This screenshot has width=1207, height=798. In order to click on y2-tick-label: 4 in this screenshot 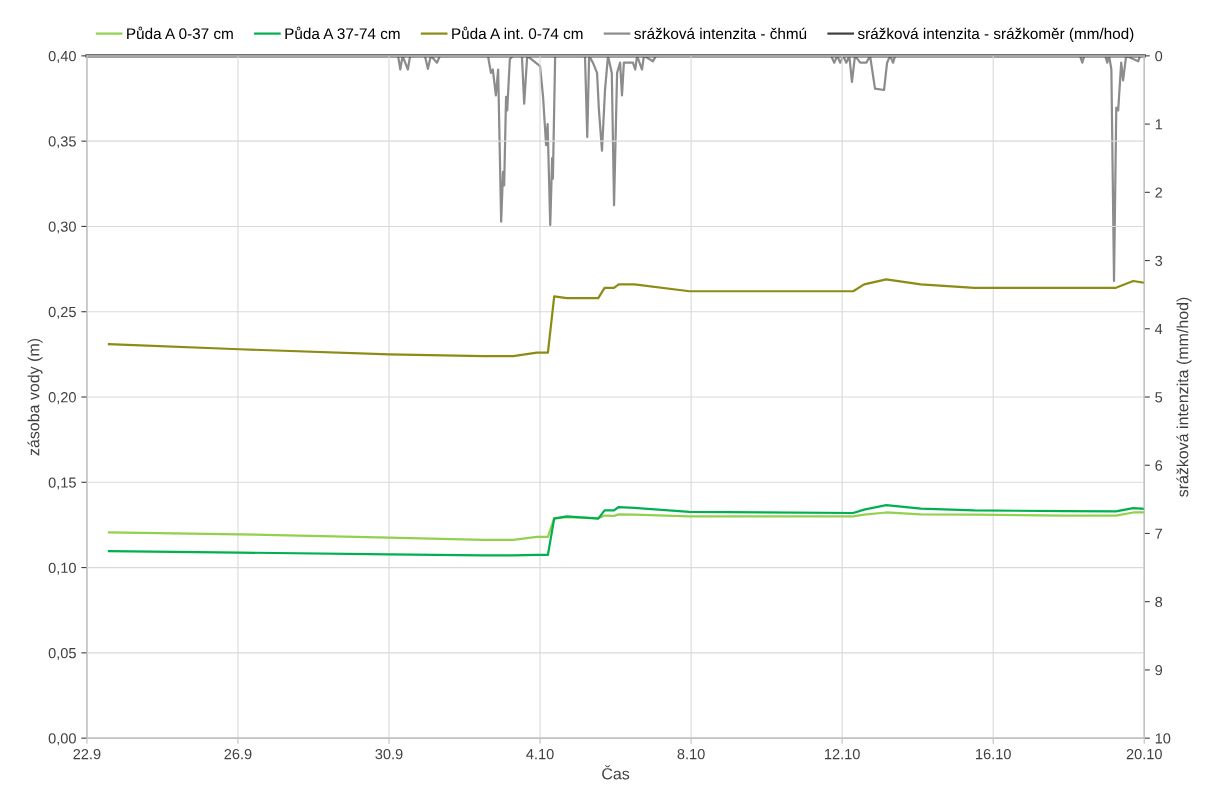, I will do `click(1158, 329)`.